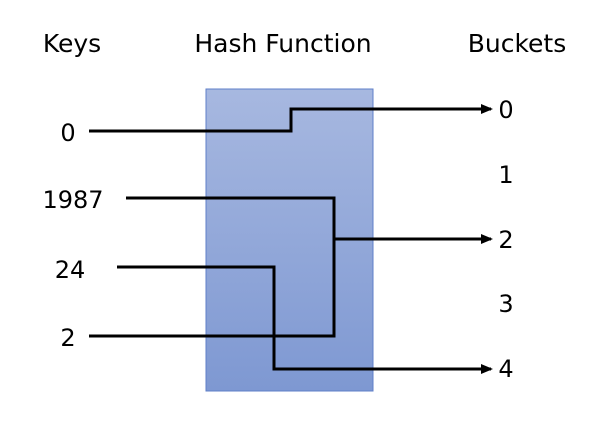 This screenshot has height=424, width=594. I want to click on hash-function-header: Hash Function, so click(282, 43).